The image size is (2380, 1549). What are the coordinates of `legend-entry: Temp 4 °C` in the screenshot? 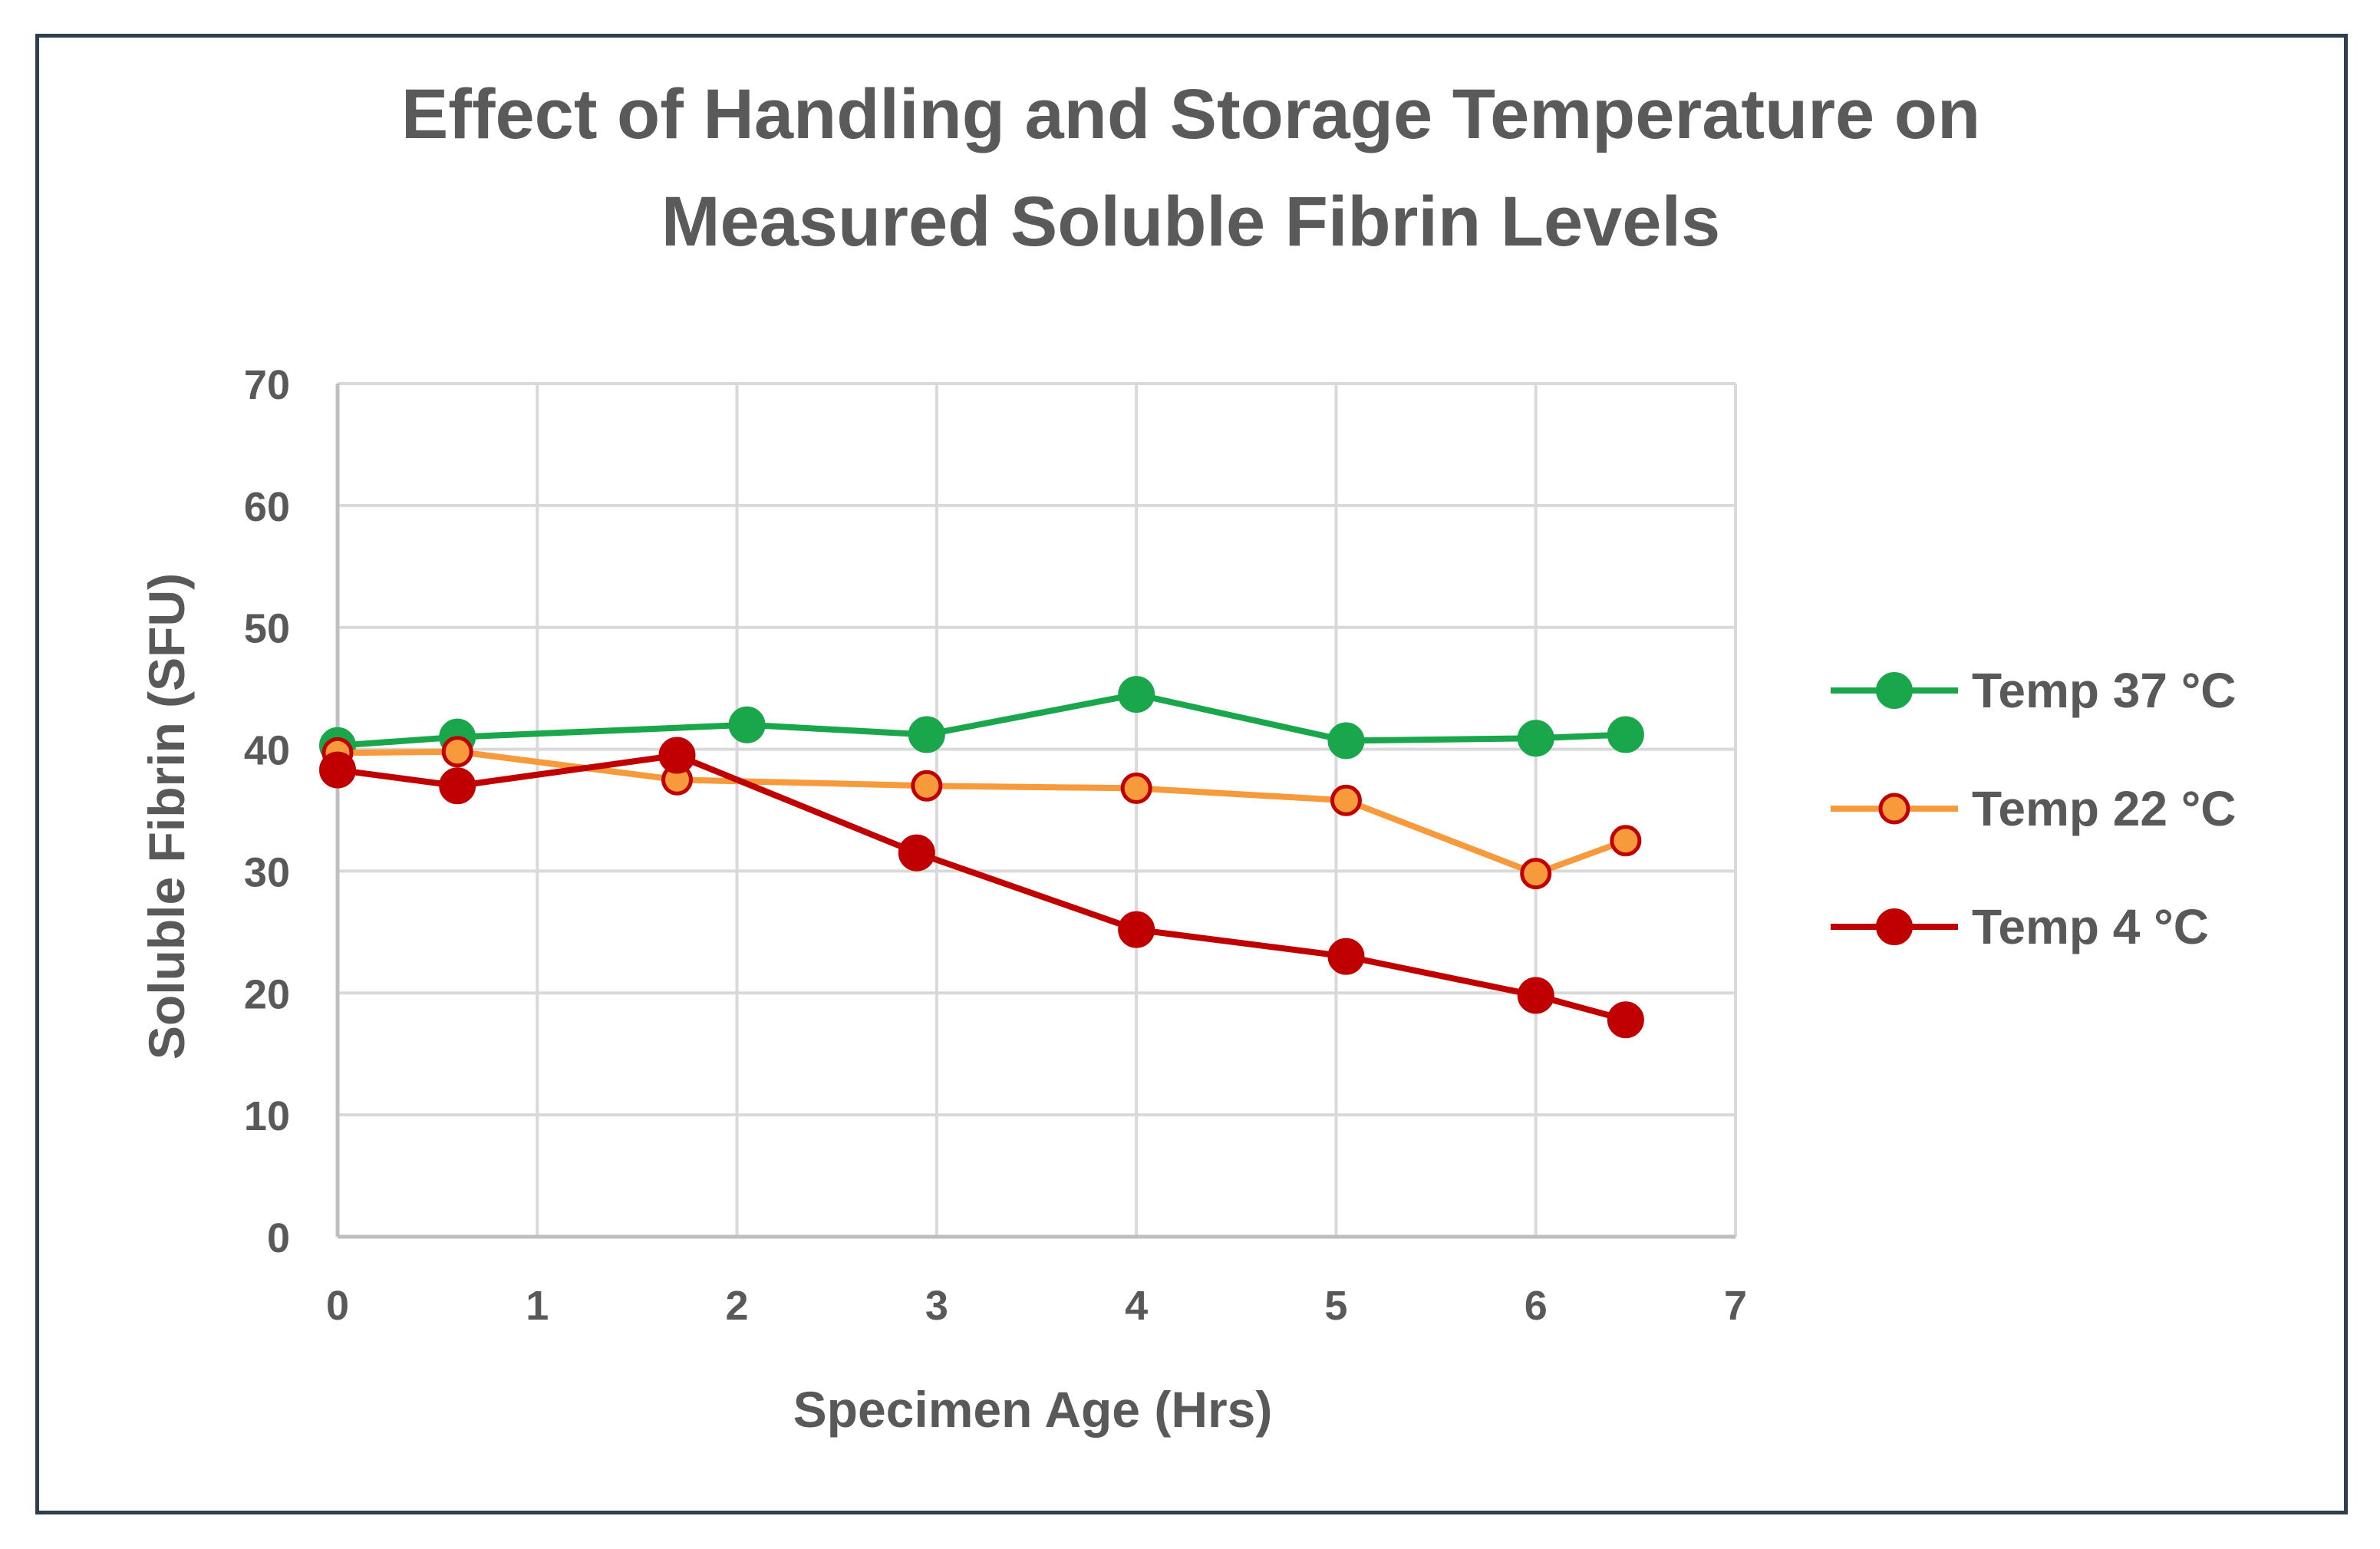 It's located at (2020, 927).